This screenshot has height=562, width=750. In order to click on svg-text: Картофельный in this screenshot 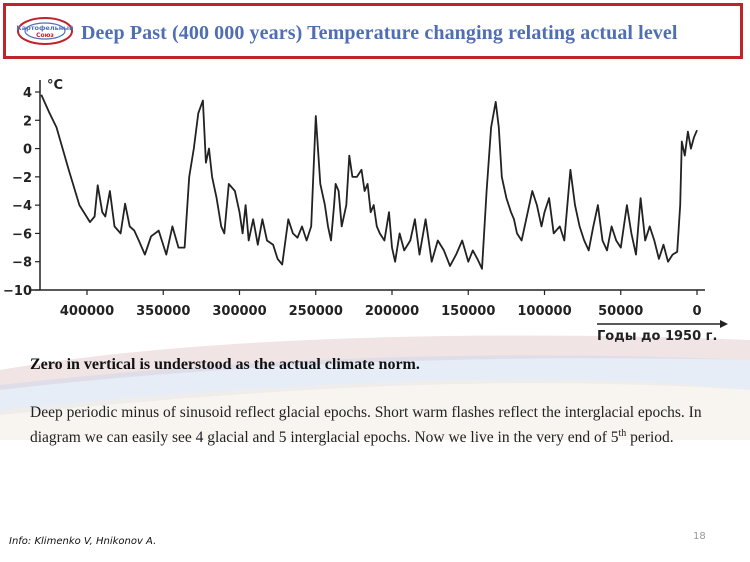, I will do `click(45, 28)`.